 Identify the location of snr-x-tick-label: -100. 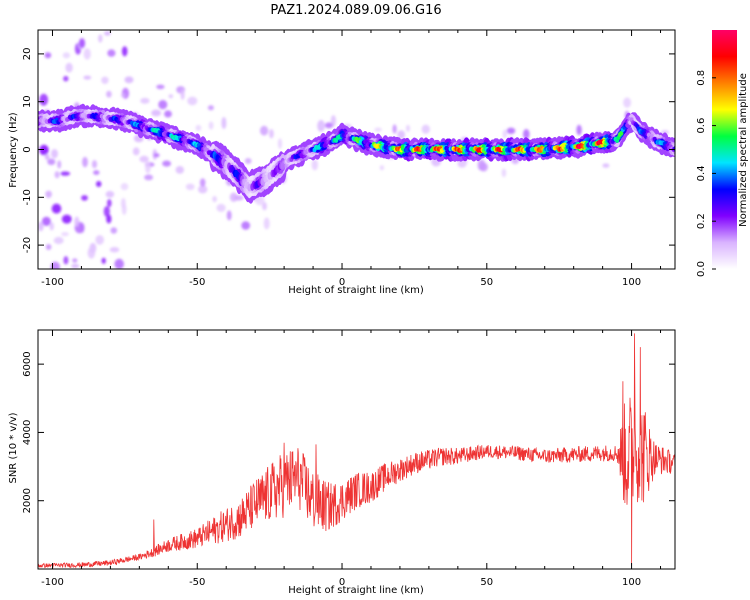
(52, 582).